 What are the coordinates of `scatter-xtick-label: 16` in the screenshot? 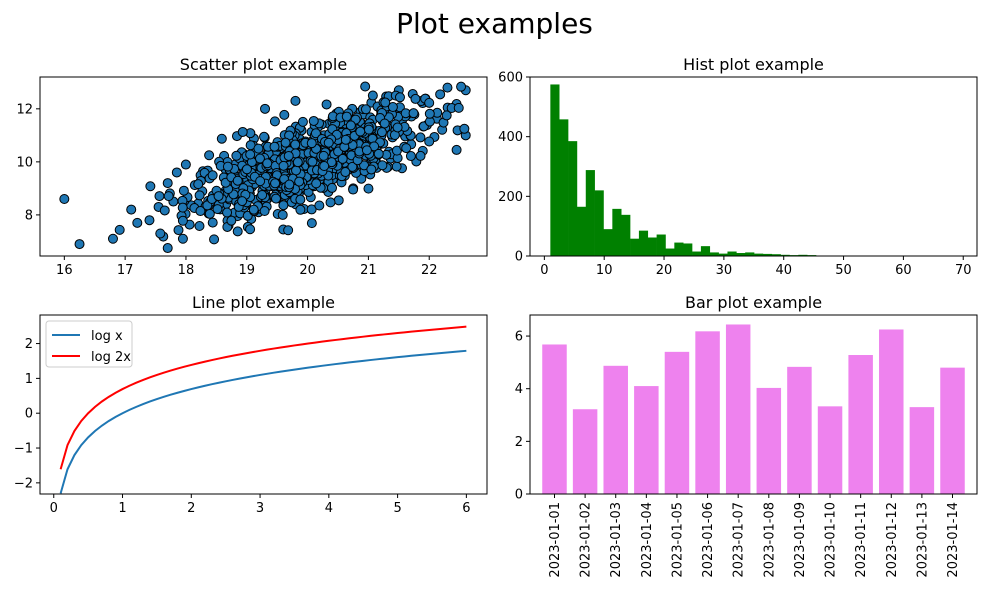 It's located at (64, 270).